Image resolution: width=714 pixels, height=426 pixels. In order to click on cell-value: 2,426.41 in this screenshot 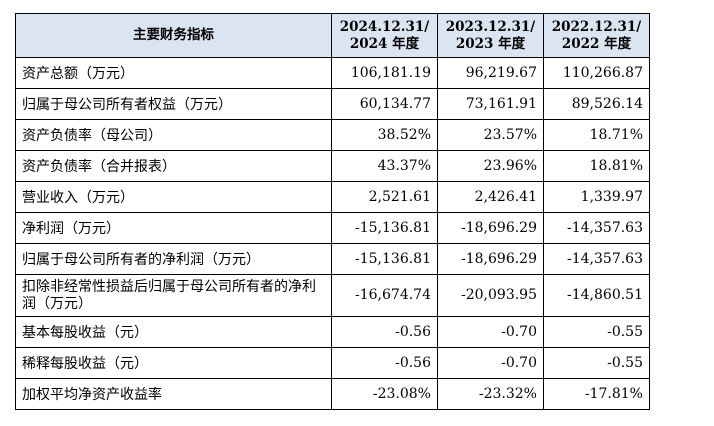, I will do `click(490, 197)`.